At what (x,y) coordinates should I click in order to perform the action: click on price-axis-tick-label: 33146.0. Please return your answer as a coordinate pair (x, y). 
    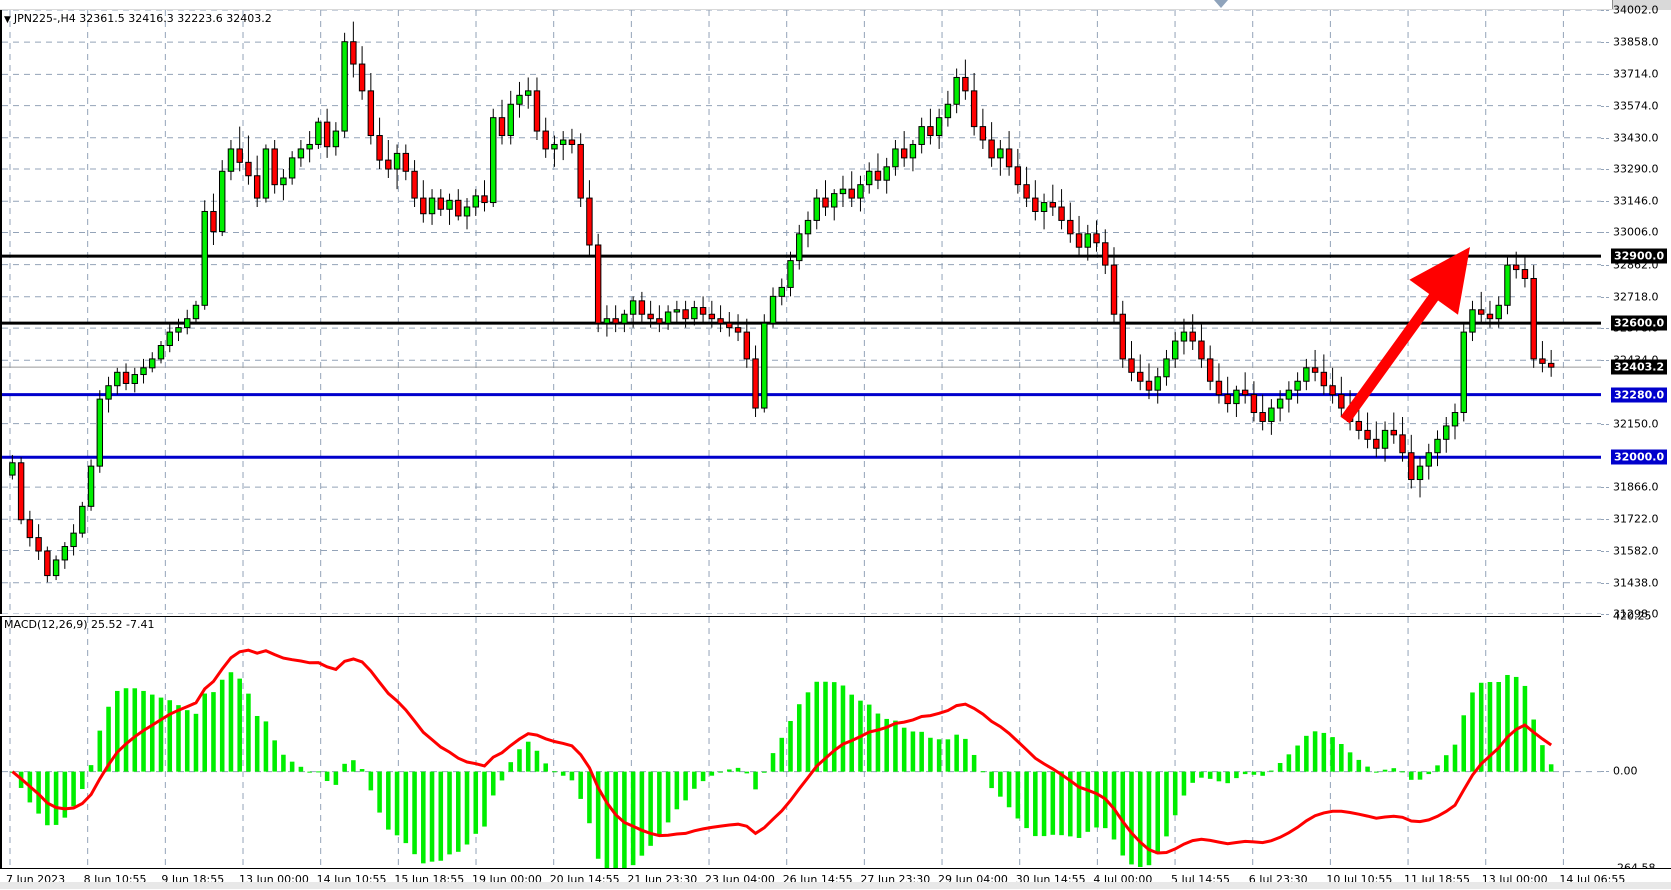
    Looking at the image, I should click on (1636, 201).